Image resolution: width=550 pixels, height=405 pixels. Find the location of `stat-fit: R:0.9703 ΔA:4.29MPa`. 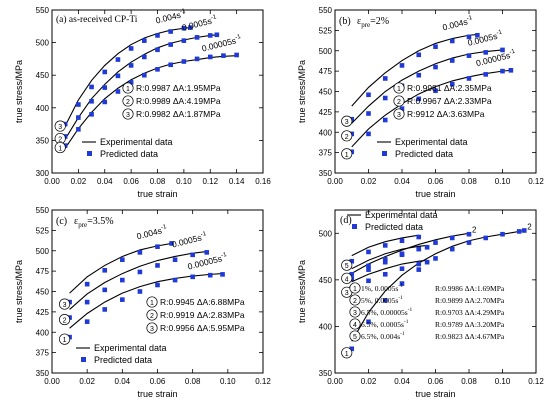

stat-fit: R:0.9703 ΔA:4.29MPa is located at coordinates (470, 312).